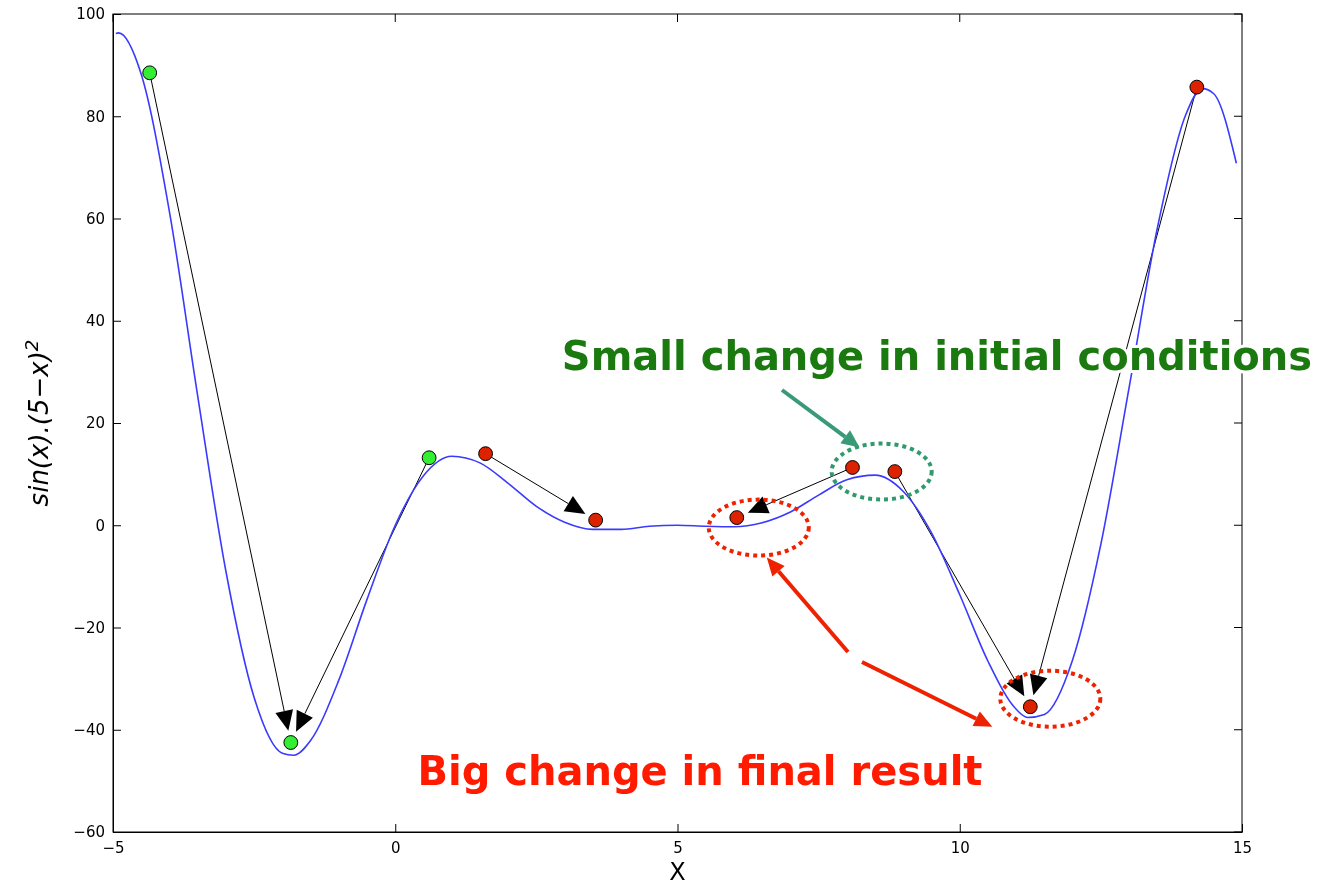  What do you see at coordinates (89, 730) in the screenshot?
I see `y-tick-label: −40` at bounding box center [89, 730].